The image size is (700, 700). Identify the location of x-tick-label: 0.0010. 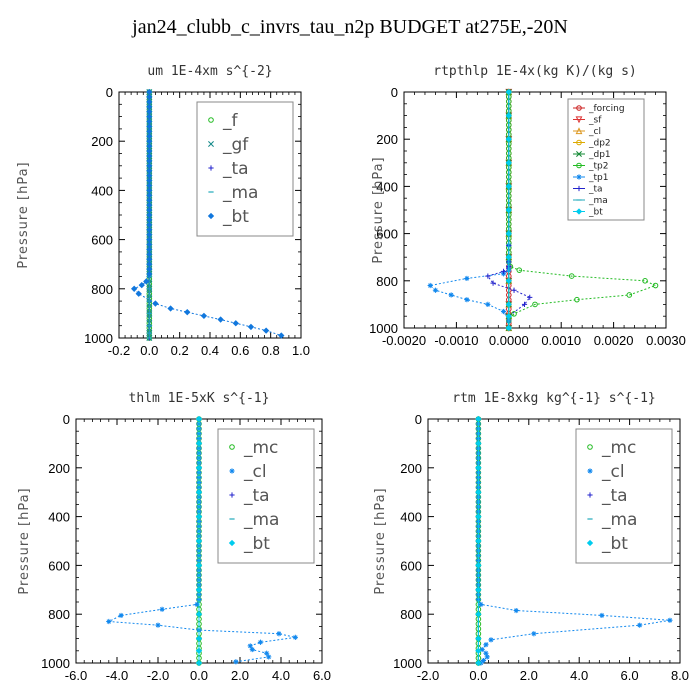
(561, 340).